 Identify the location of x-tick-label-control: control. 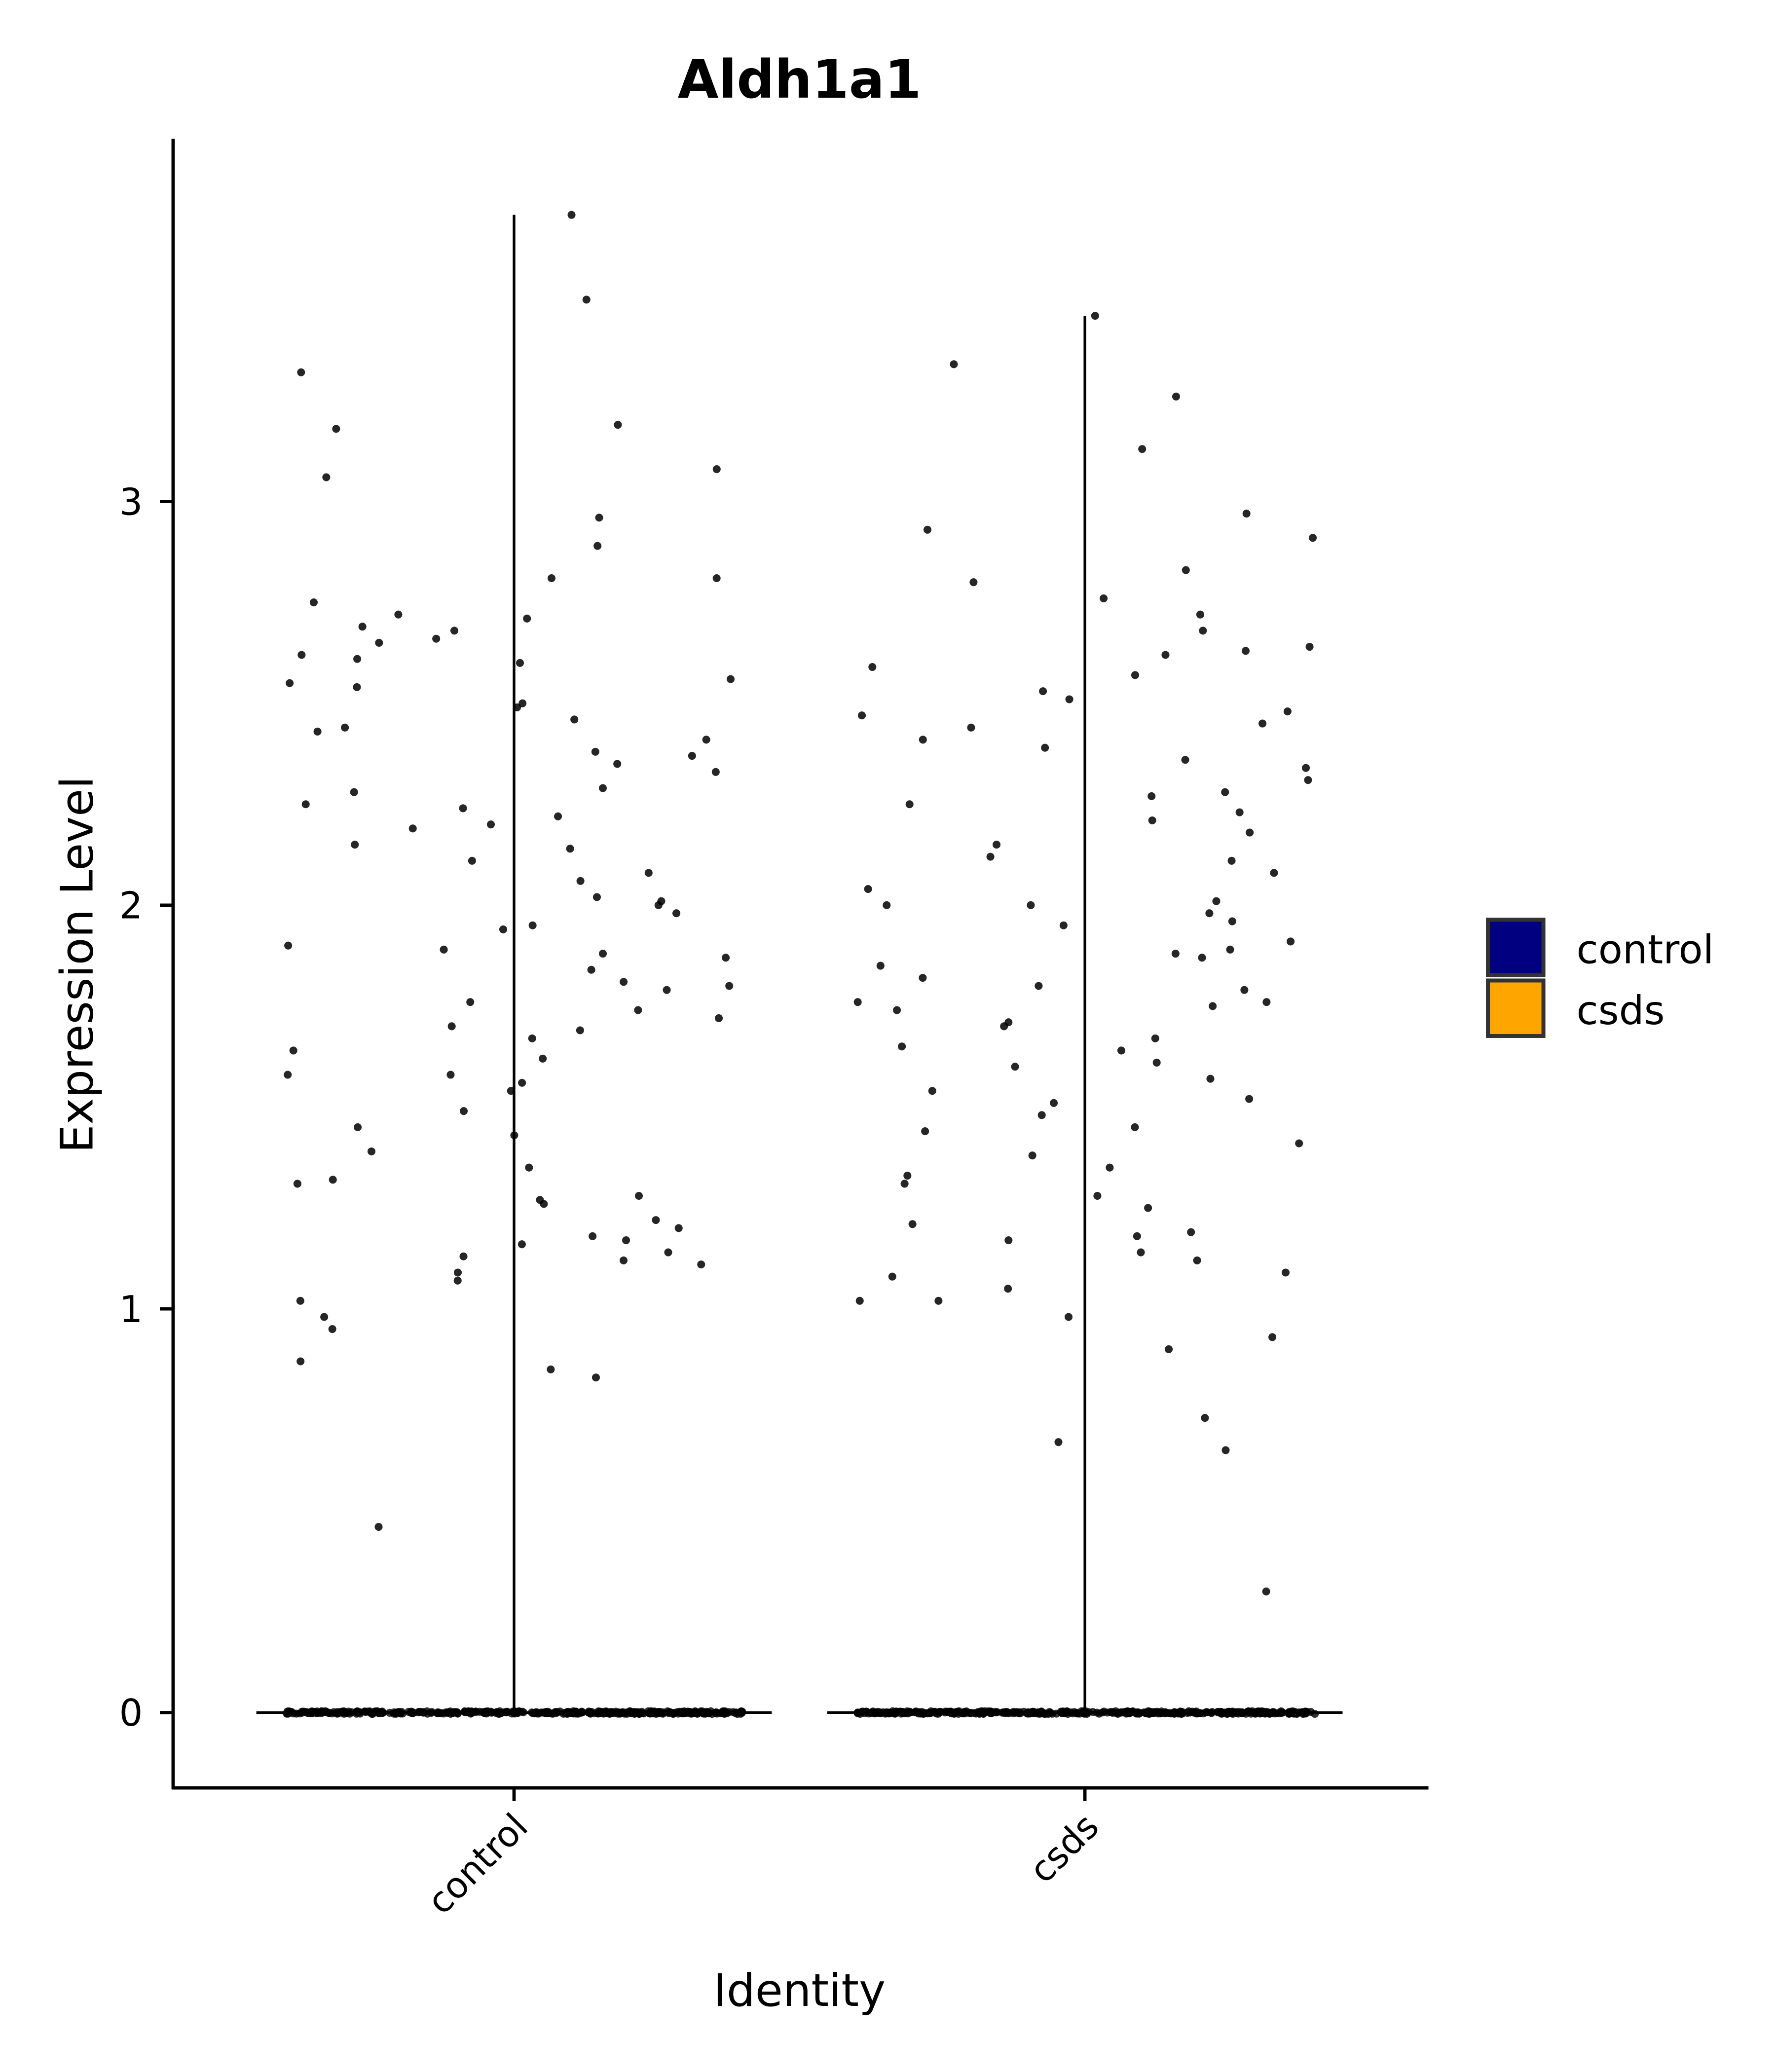
(478, 1865).